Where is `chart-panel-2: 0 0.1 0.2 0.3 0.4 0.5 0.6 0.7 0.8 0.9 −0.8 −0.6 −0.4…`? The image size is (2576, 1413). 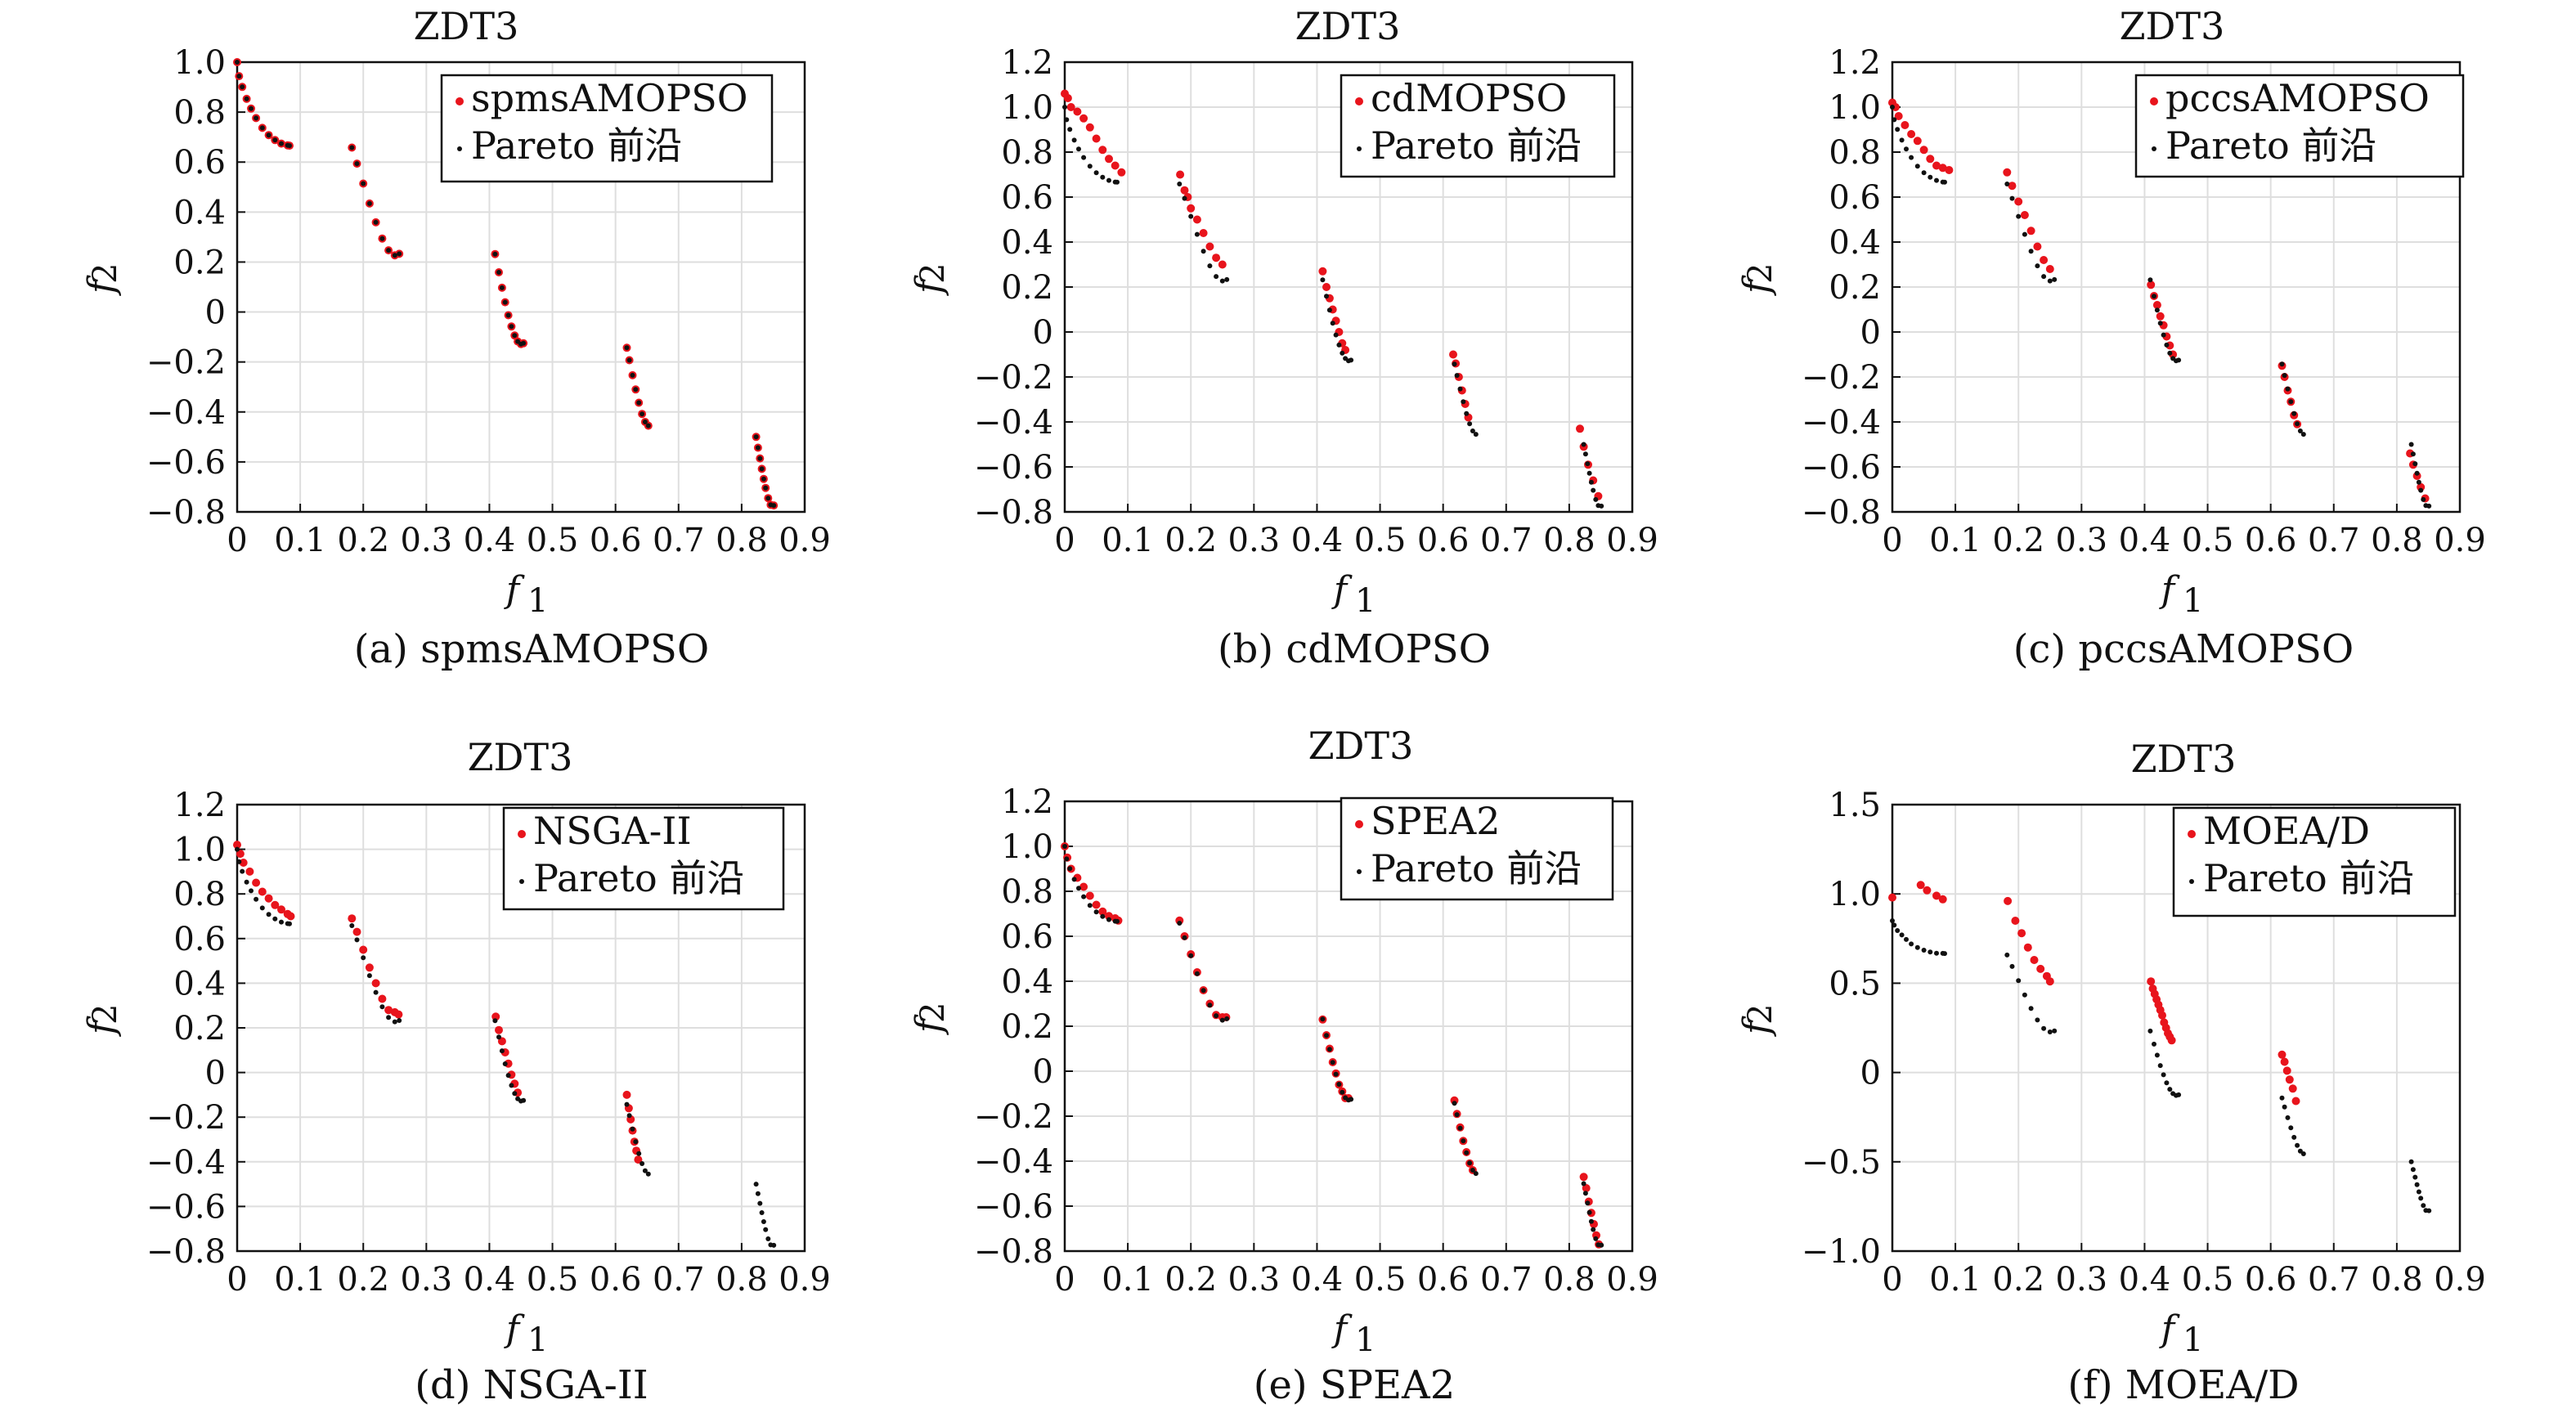
chart-panel-2: 0 0.1 0.2 0.3 0.4 0.5 0.6 0.7 0.8 0.9 −0.8 −0.6 −0.4… is located at coordinates (1284, 338).